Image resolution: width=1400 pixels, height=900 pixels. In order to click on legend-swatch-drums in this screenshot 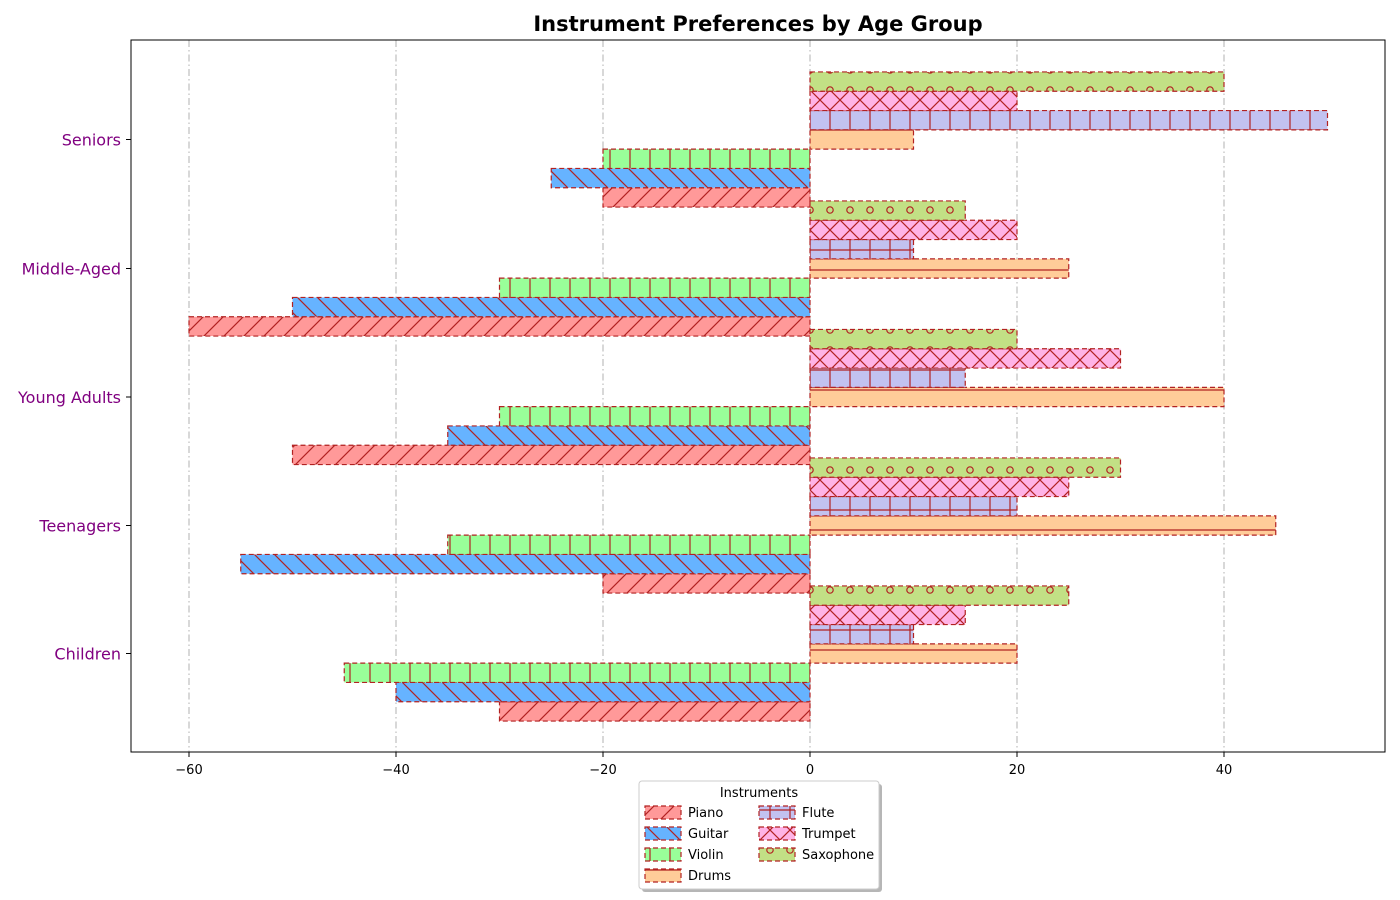, I will do `click(663, 875)`.